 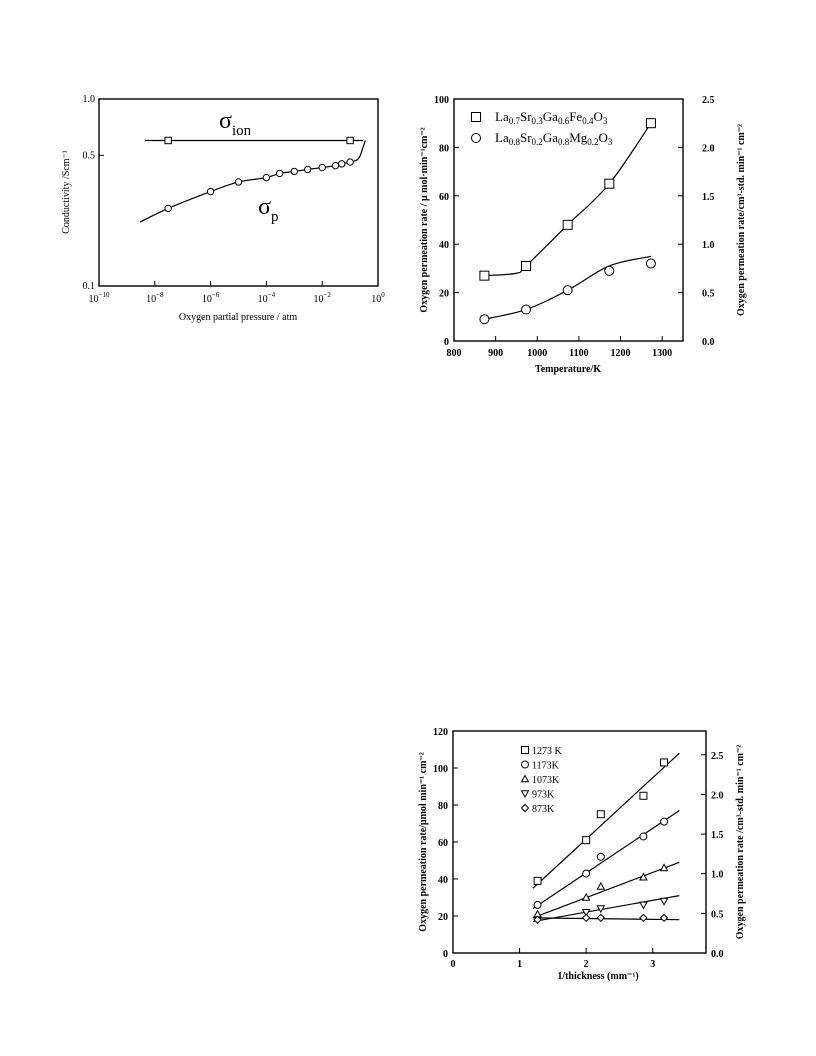 I want to click on c2-y-tick-label: 80, so click(x=444, y=148).